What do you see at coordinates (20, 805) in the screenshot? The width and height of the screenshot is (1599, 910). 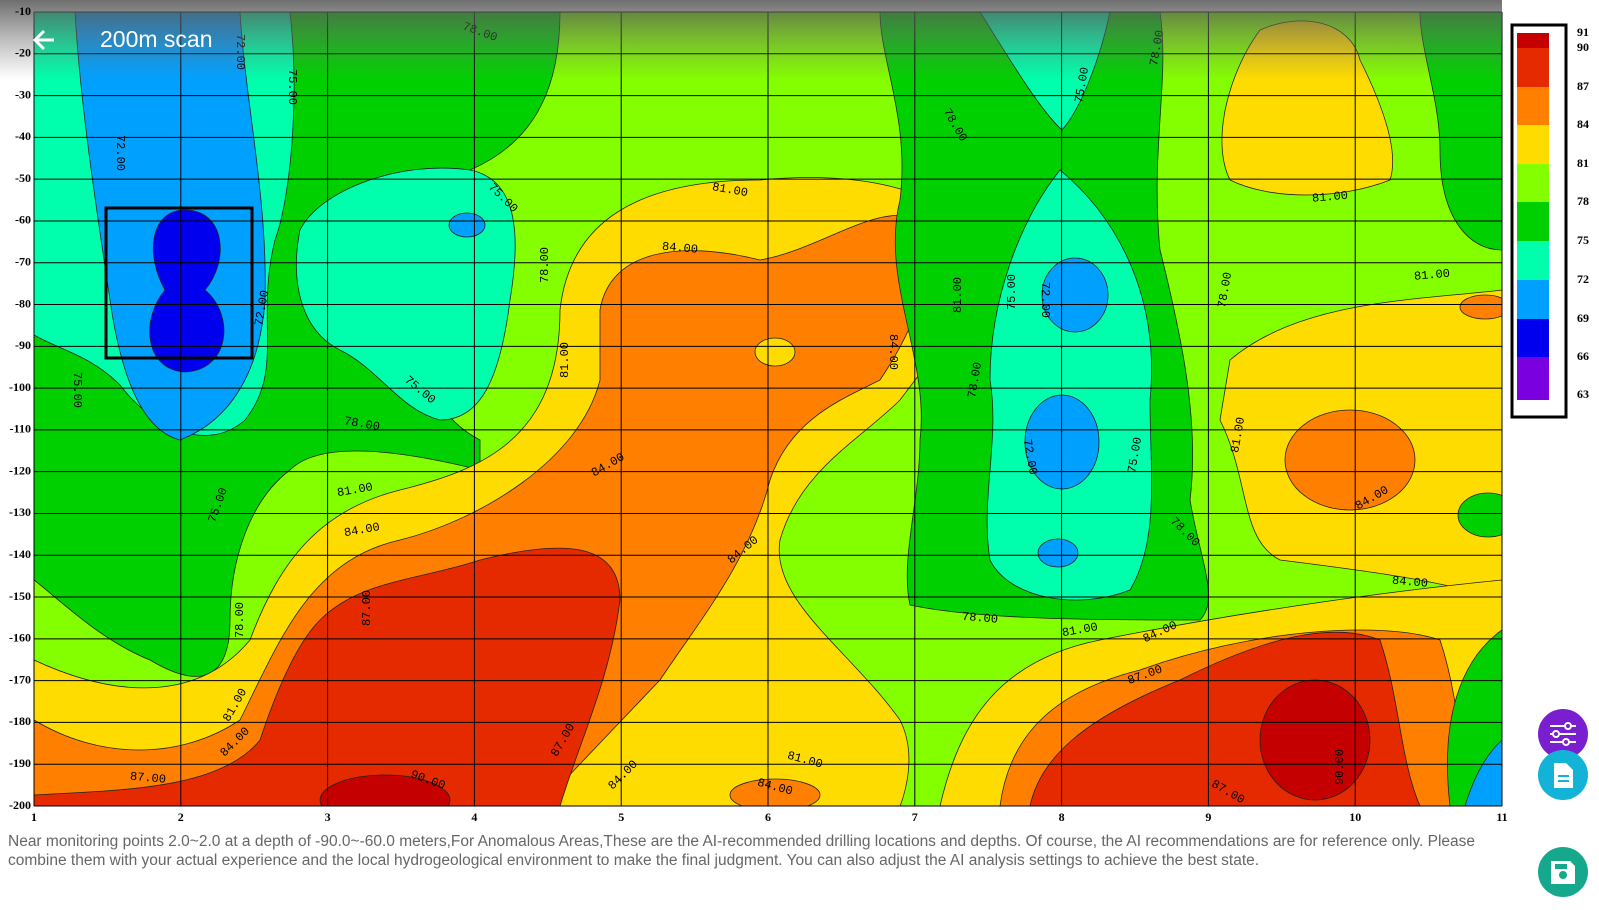 I see `y-tick-label: -200` at bounding box center [20, 805].